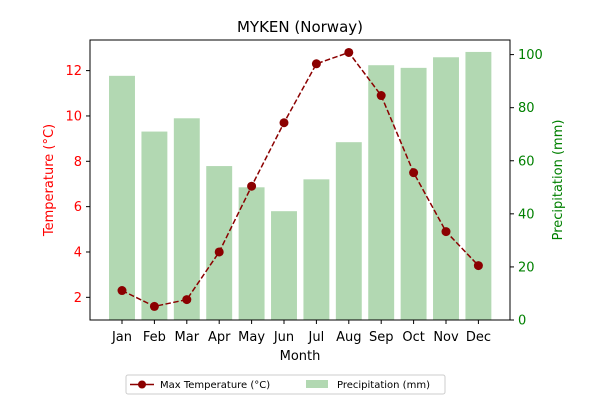 Image resolution: width=600 pixels, height=400 pixels. I want to click on y-right-tick-label: 60, so click(526, 161).